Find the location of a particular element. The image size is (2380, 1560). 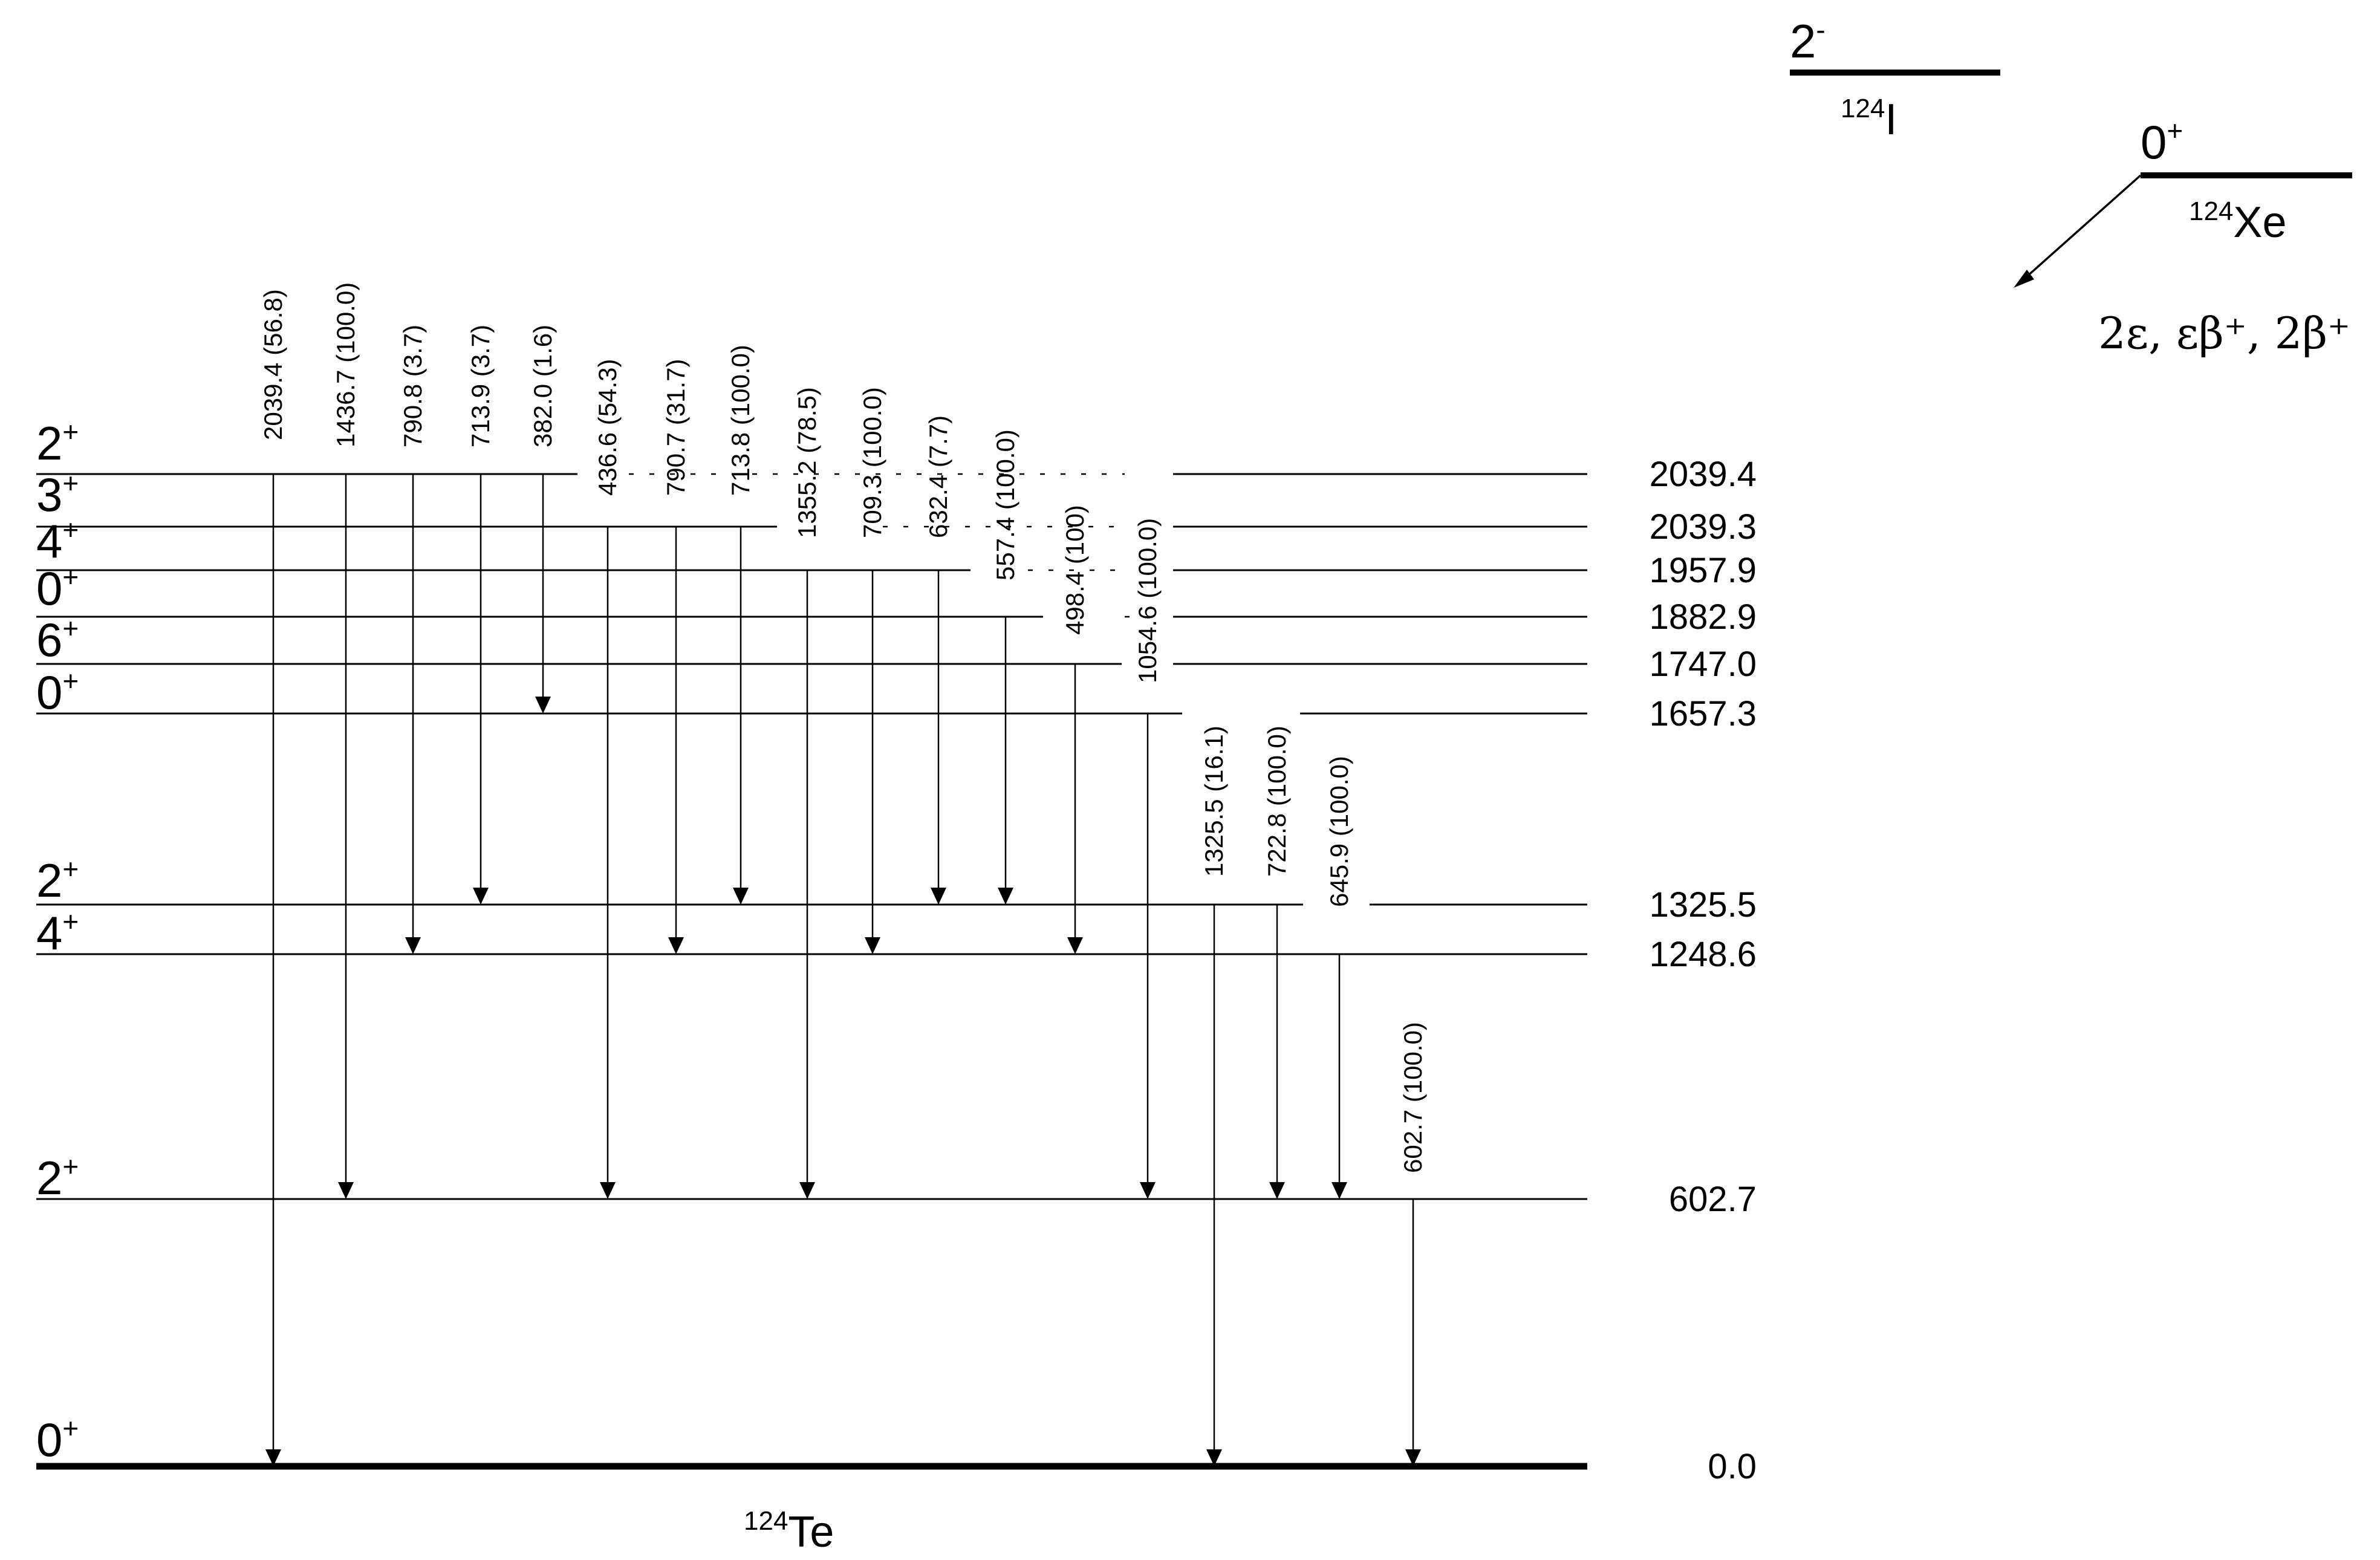

transition-11: 557.4 (100.0) is located at coordinates (1005, 667).